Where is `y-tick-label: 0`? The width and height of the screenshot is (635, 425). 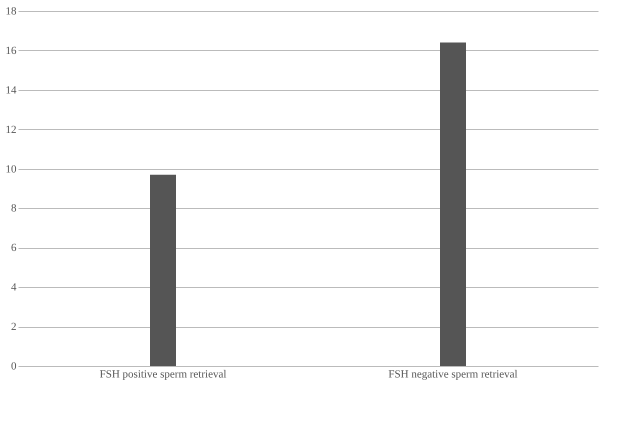
y-tick-label: 0 is located at coordinates (14, 366).